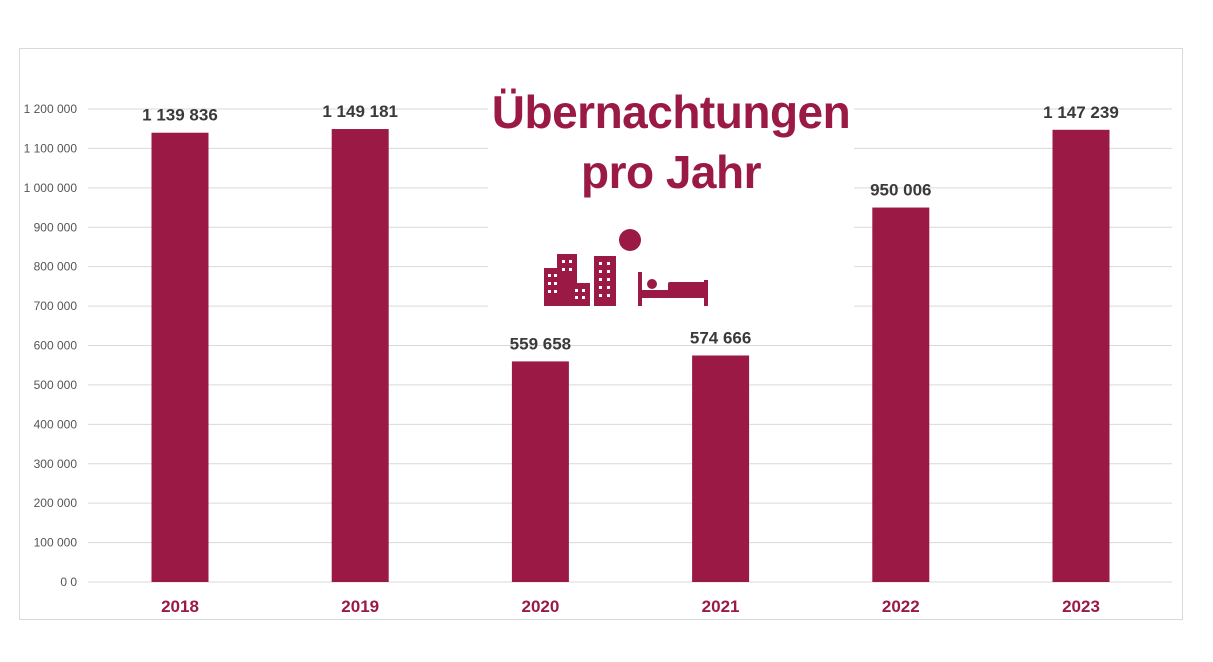 This screenshot has height=662, width=1213. Describe the element at coordinates (180, 115) in the screenshot. I see `data-label-2018: 1 139 836` at that location.